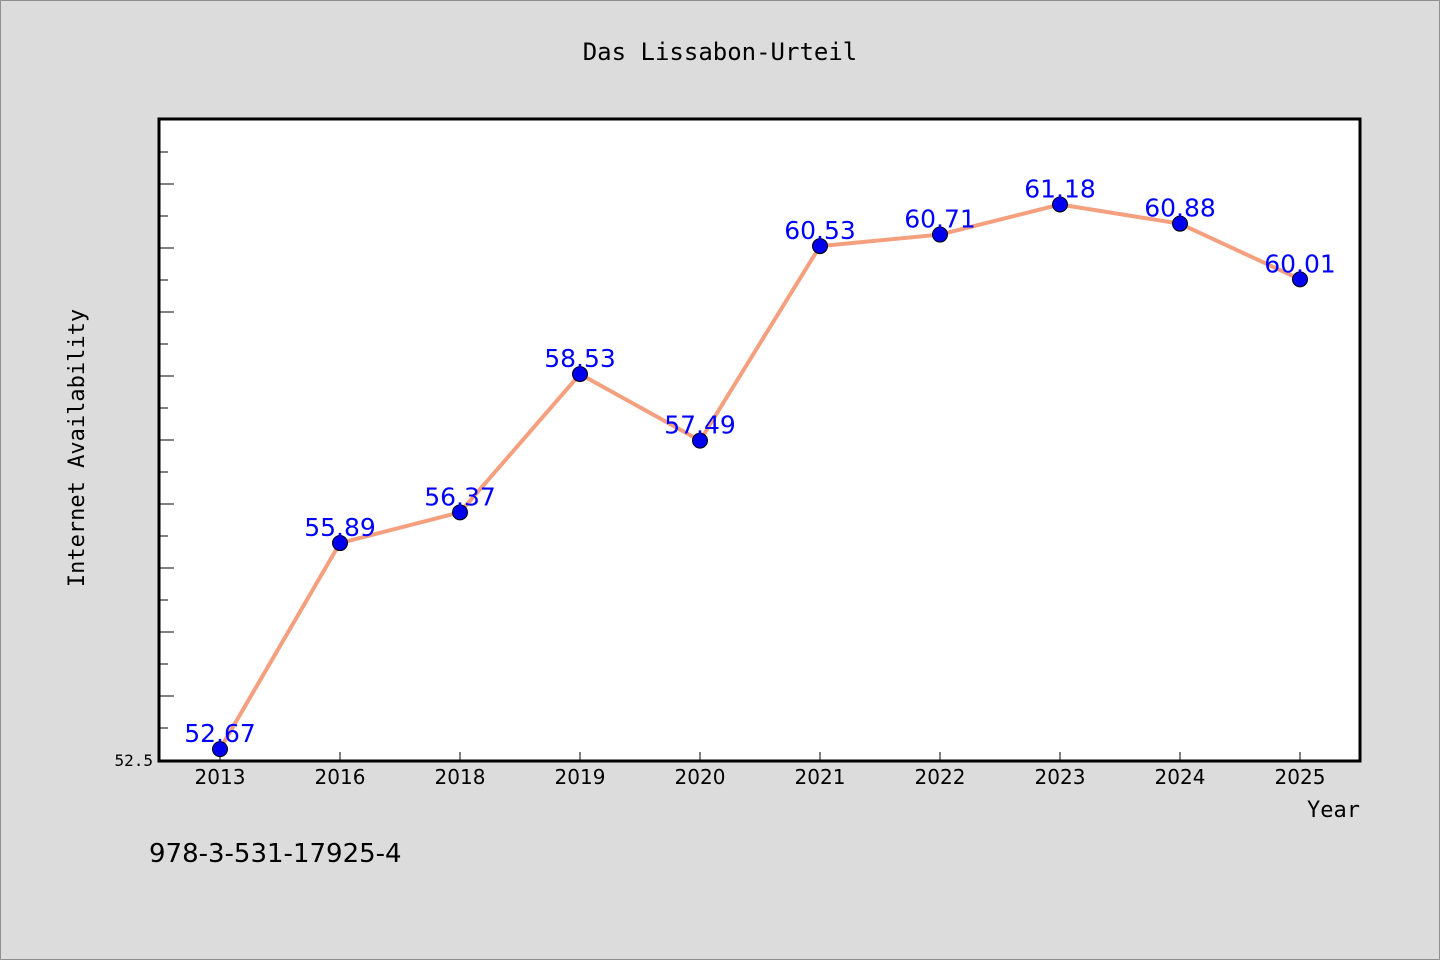  What do you see at coordinates (820, 777) in the screenshot?
I see `x-tick-label: 2021` at bounding box center [820, 777].